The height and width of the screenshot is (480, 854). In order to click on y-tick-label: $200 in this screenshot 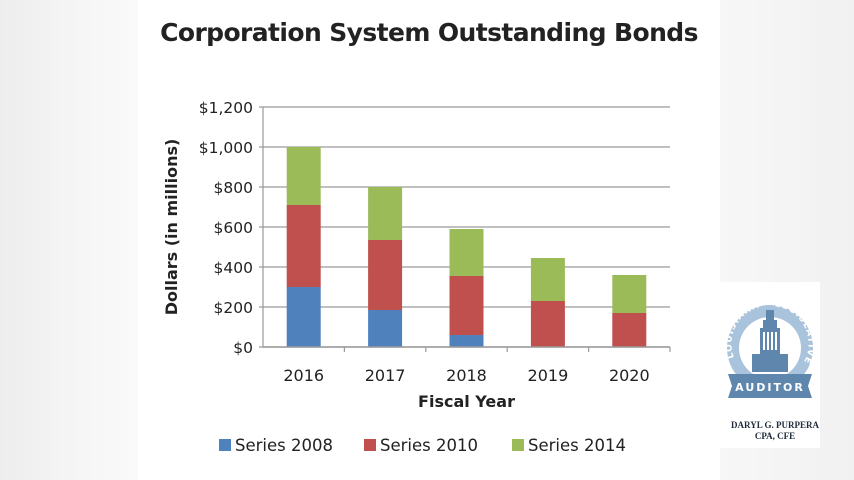, I will do `click(233, 308)`.